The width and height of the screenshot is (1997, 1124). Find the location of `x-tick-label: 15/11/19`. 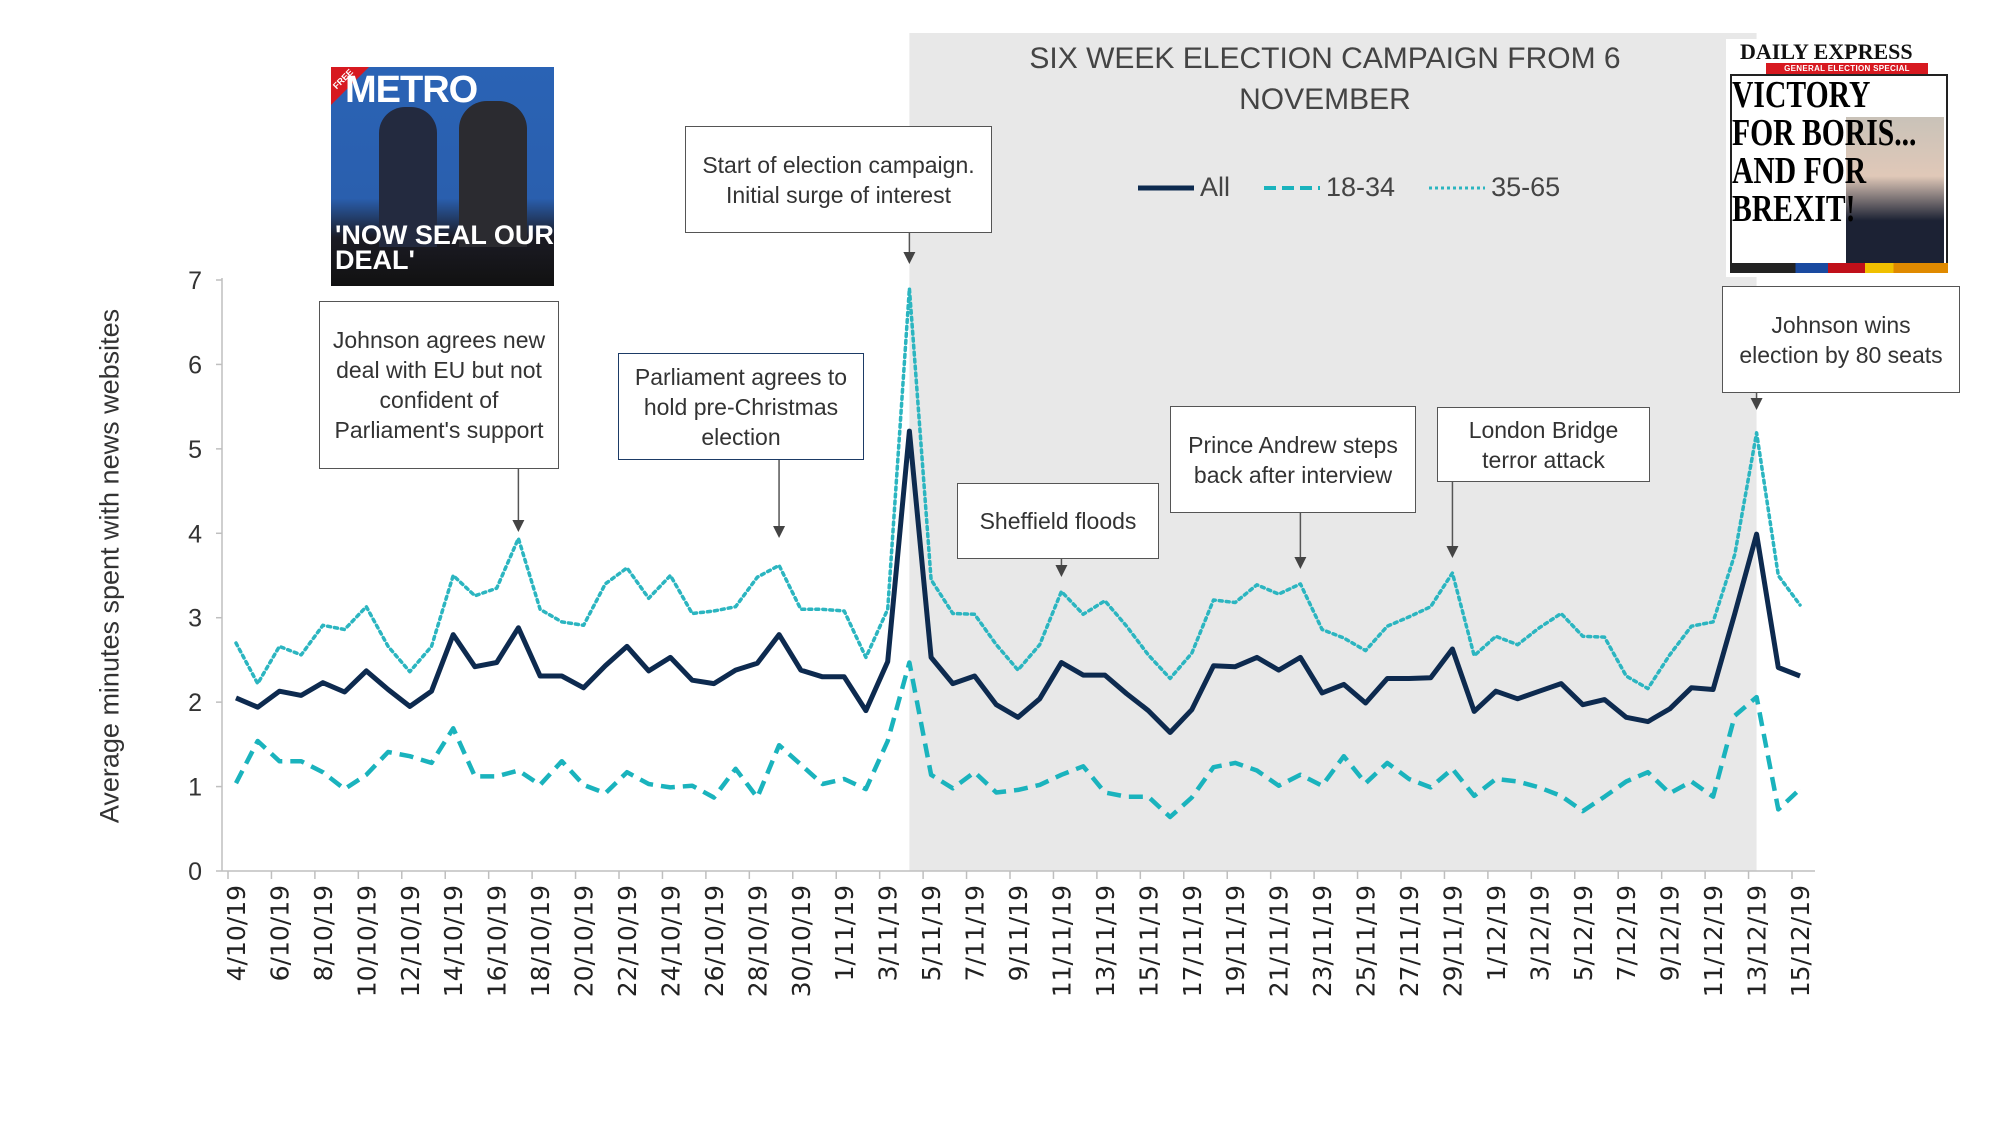

x-tick-label: 15/11/19 is located at coordinates (1148, 941).